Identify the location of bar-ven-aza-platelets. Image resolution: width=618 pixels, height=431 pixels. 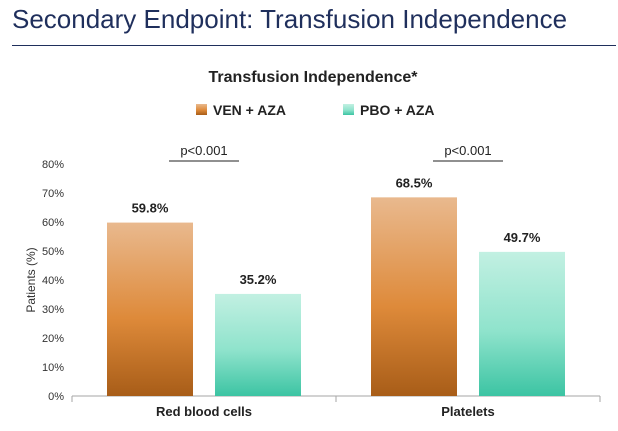
(414, 296).